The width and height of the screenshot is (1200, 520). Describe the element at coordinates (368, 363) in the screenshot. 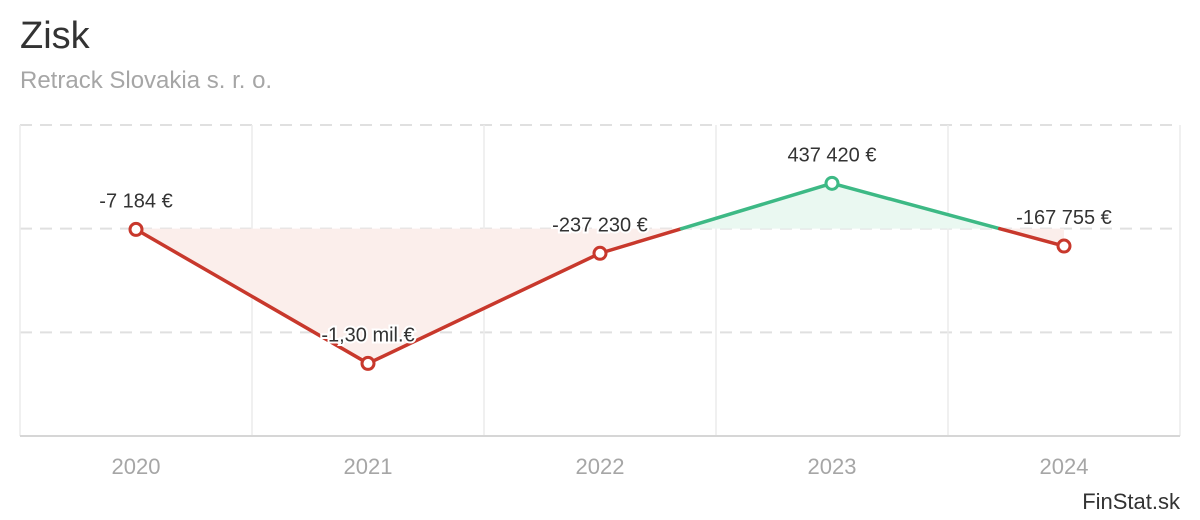

I see `data-point-2021` at that location.